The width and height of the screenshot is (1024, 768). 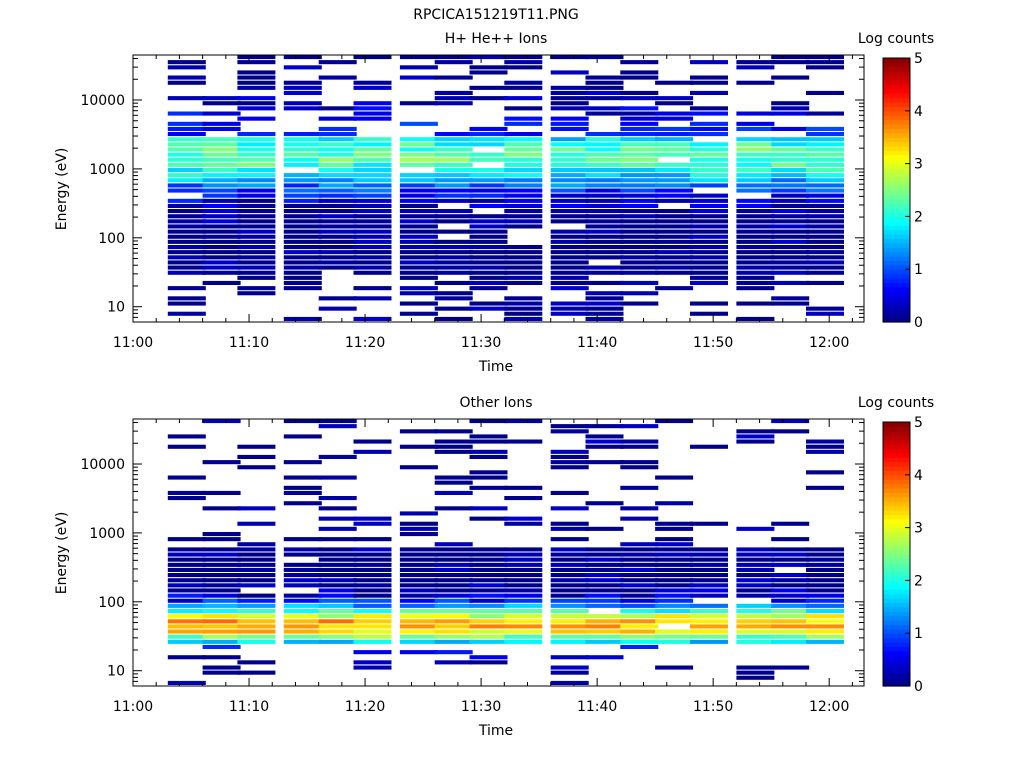 I want to click on colorbar-tick-label: 1, so click(x=918, y=270).